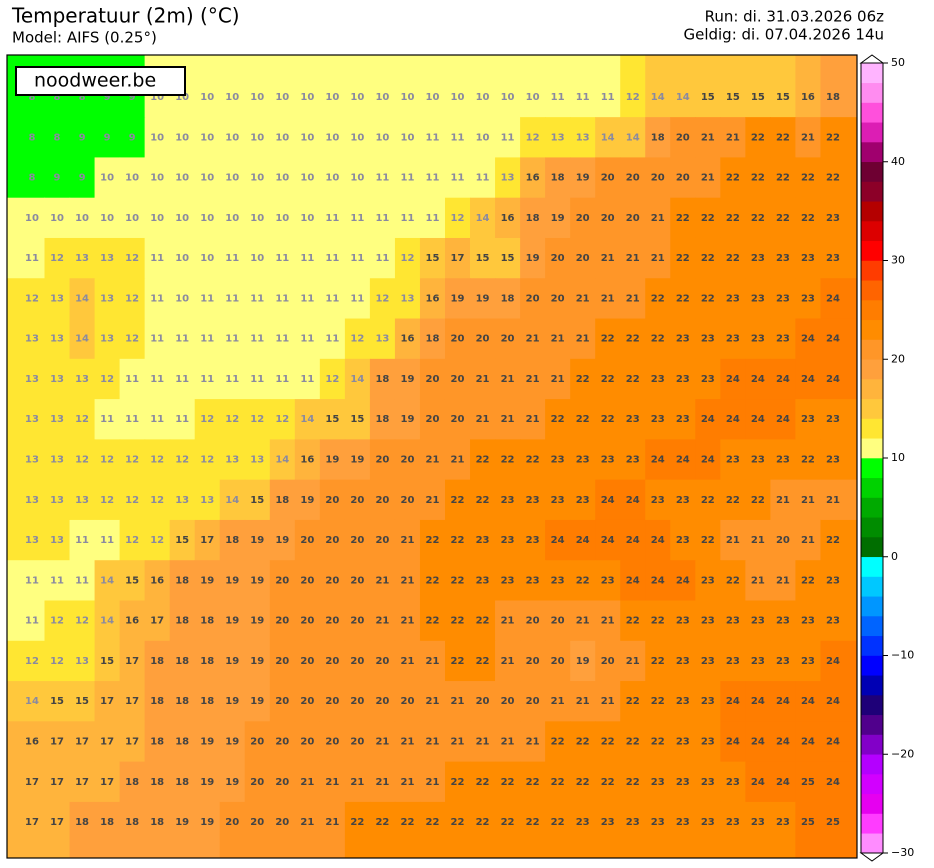  I want to click on value-label: 16, so click(157, 580).